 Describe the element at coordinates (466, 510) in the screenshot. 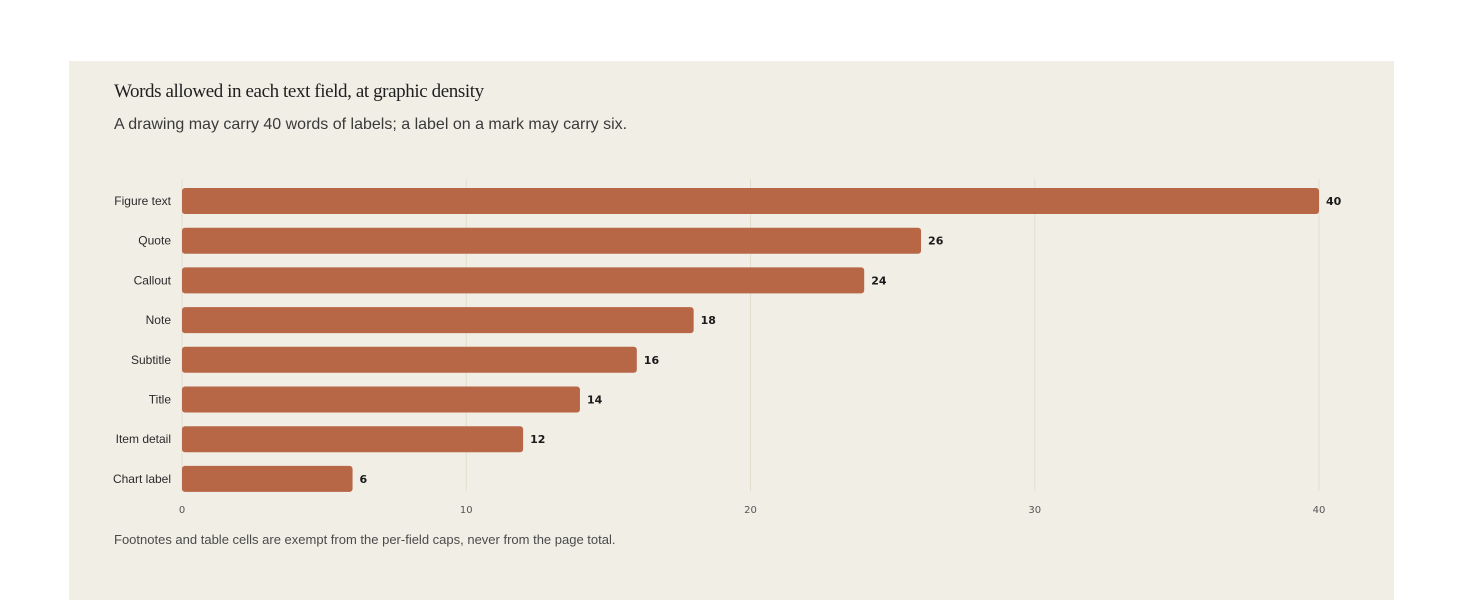

I see `x-tick-label-10: 10` at that location.